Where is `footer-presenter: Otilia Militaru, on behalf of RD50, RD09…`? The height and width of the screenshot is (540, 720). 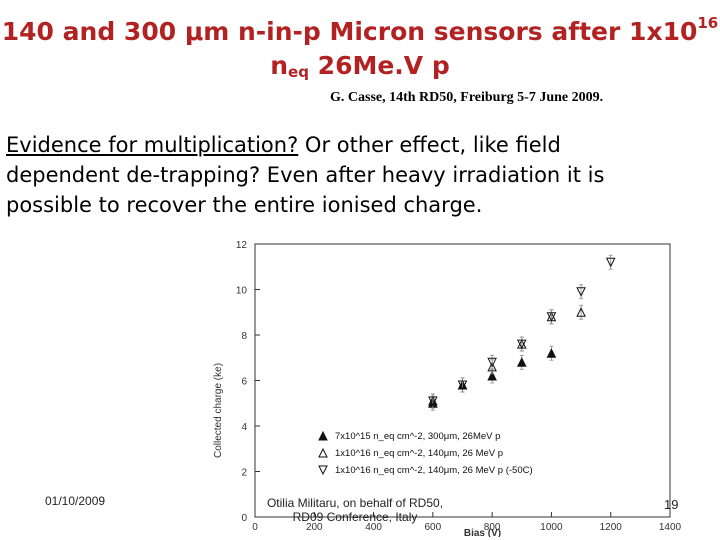 footer-presenter: Otilia Militaru, on behalf of RD50, RD09… is located at coordinates (355, 510).